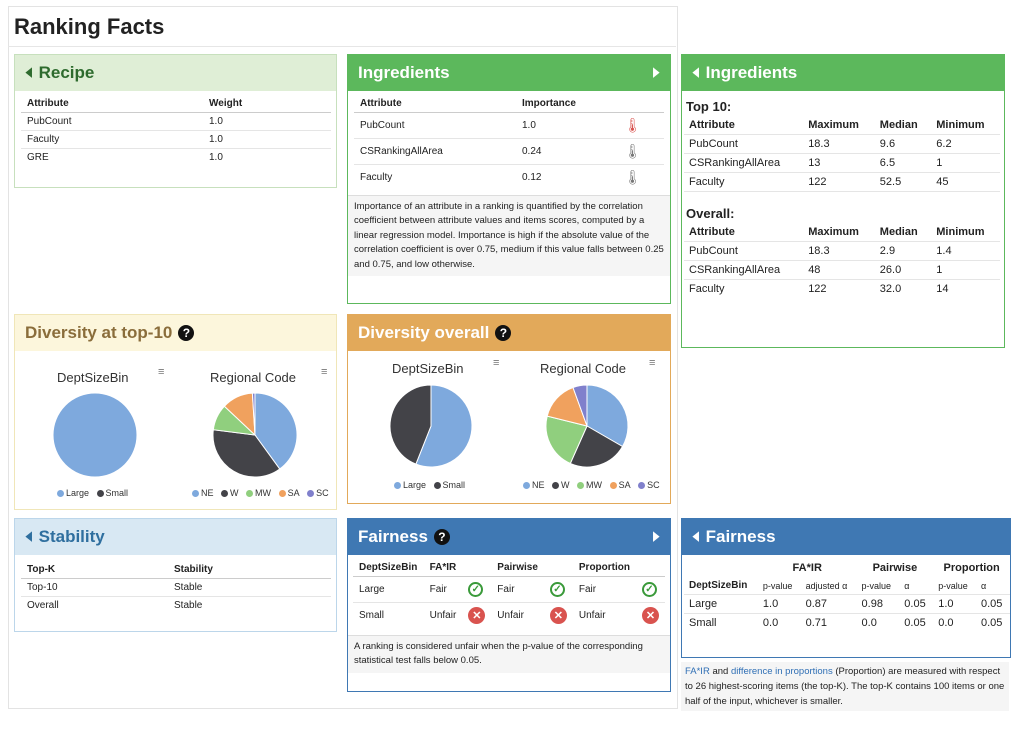 This screenshot has width=1024, height=733. What do you see at coordinates (509, 537) in the screenshot?
I see `fairness-header: Fairness ? 🢒` at bounding box center [509, 537].